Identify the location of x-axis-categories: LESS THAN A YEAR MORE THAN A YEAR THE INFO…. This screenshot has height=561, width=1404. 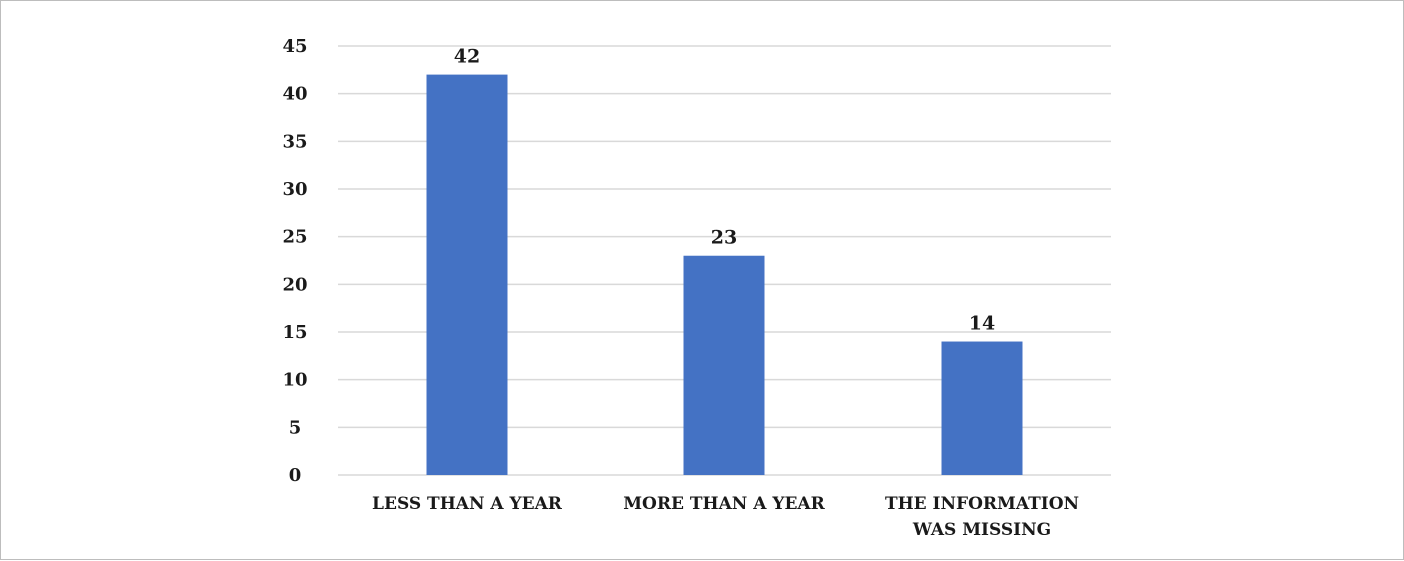
(725, 517).